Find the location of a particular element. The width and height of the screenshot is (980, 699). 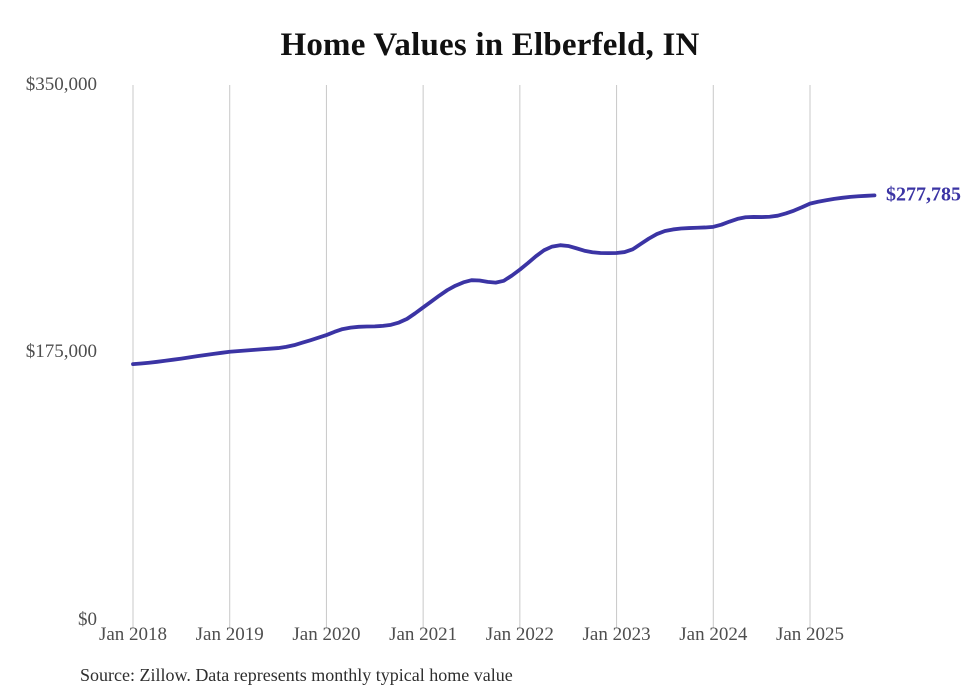

x-axis-tick-label: Jan 2025 is located at coordinates (810, 634).